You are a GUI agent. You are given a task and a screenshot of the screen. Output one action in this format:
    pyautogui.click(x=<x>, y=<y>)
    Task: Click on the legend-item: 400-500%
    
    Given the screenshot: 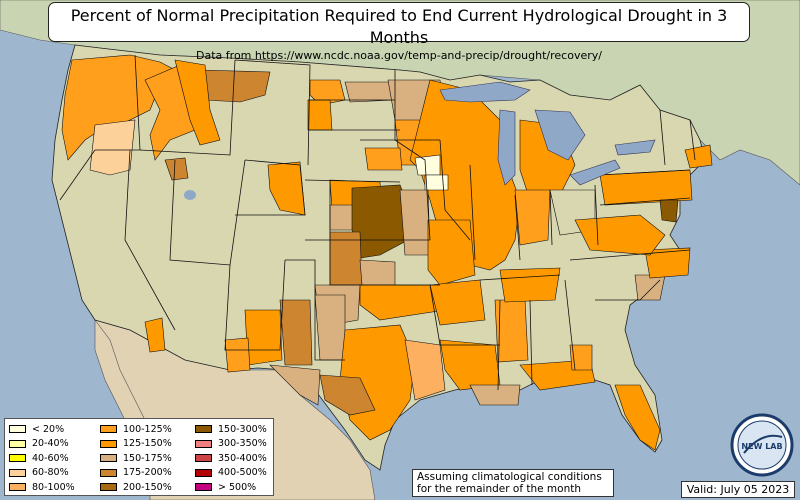 What is the action you would take?
    pyautogui.click(x=231, y=473)
    